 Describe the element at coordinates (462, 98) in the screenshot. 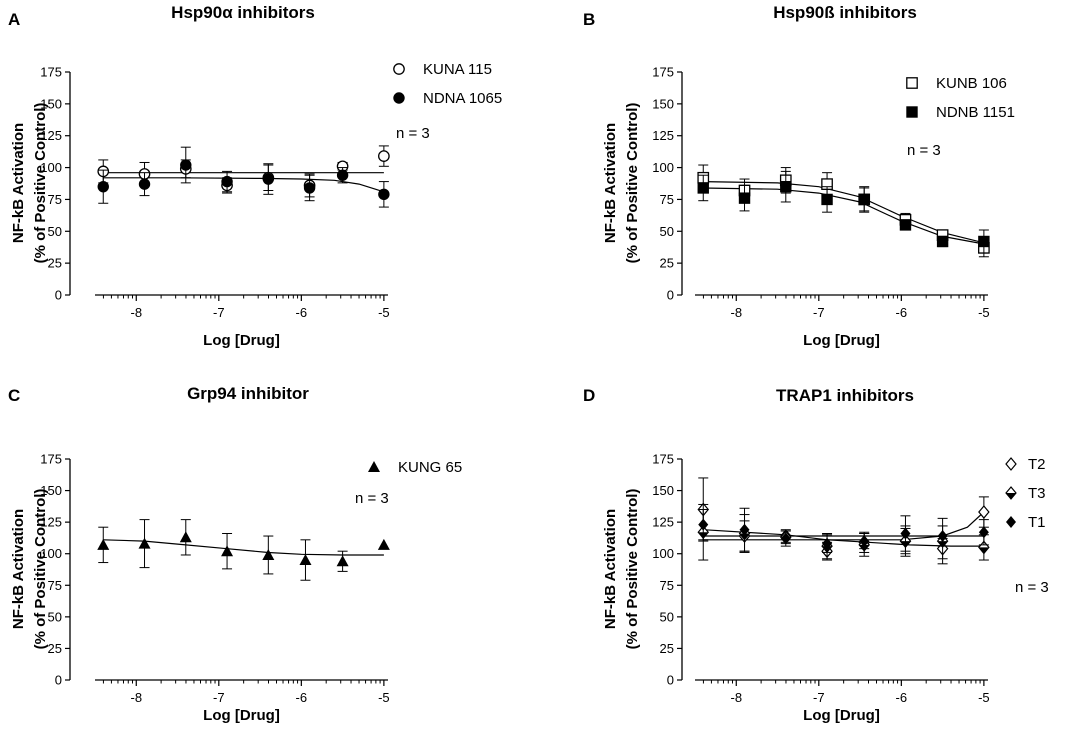

I see `legend-label-ndna-1065: NDNA 1065` at that location.